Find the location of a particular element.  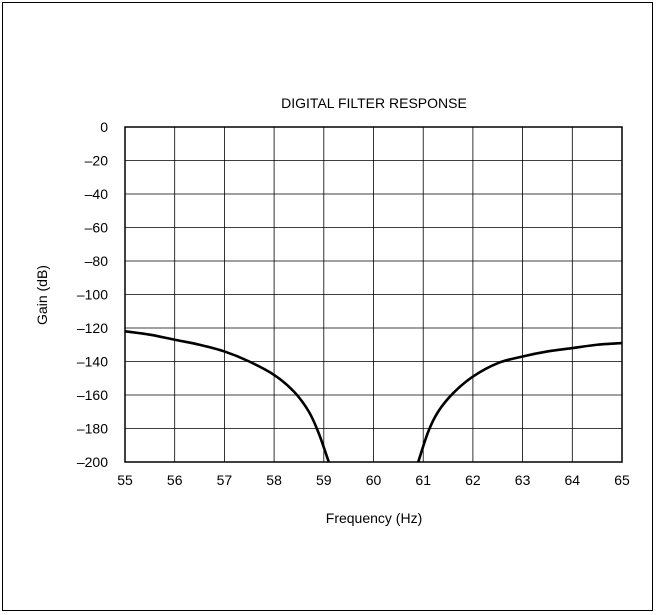

y-axis-ticks: 0 –20 –40 –60 –80 –100 –120 –140 –160 –180 –200 is located at coordinates (92, 294).